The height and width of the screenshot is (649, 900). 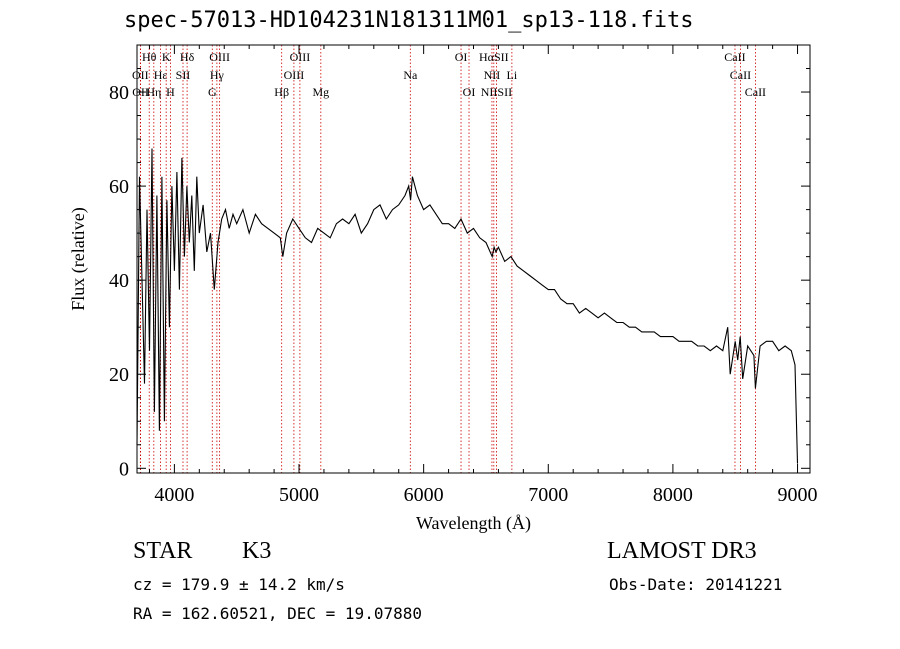 I want to click on x-axis-label: Wavelength (Å), so click(x=473, y=523).